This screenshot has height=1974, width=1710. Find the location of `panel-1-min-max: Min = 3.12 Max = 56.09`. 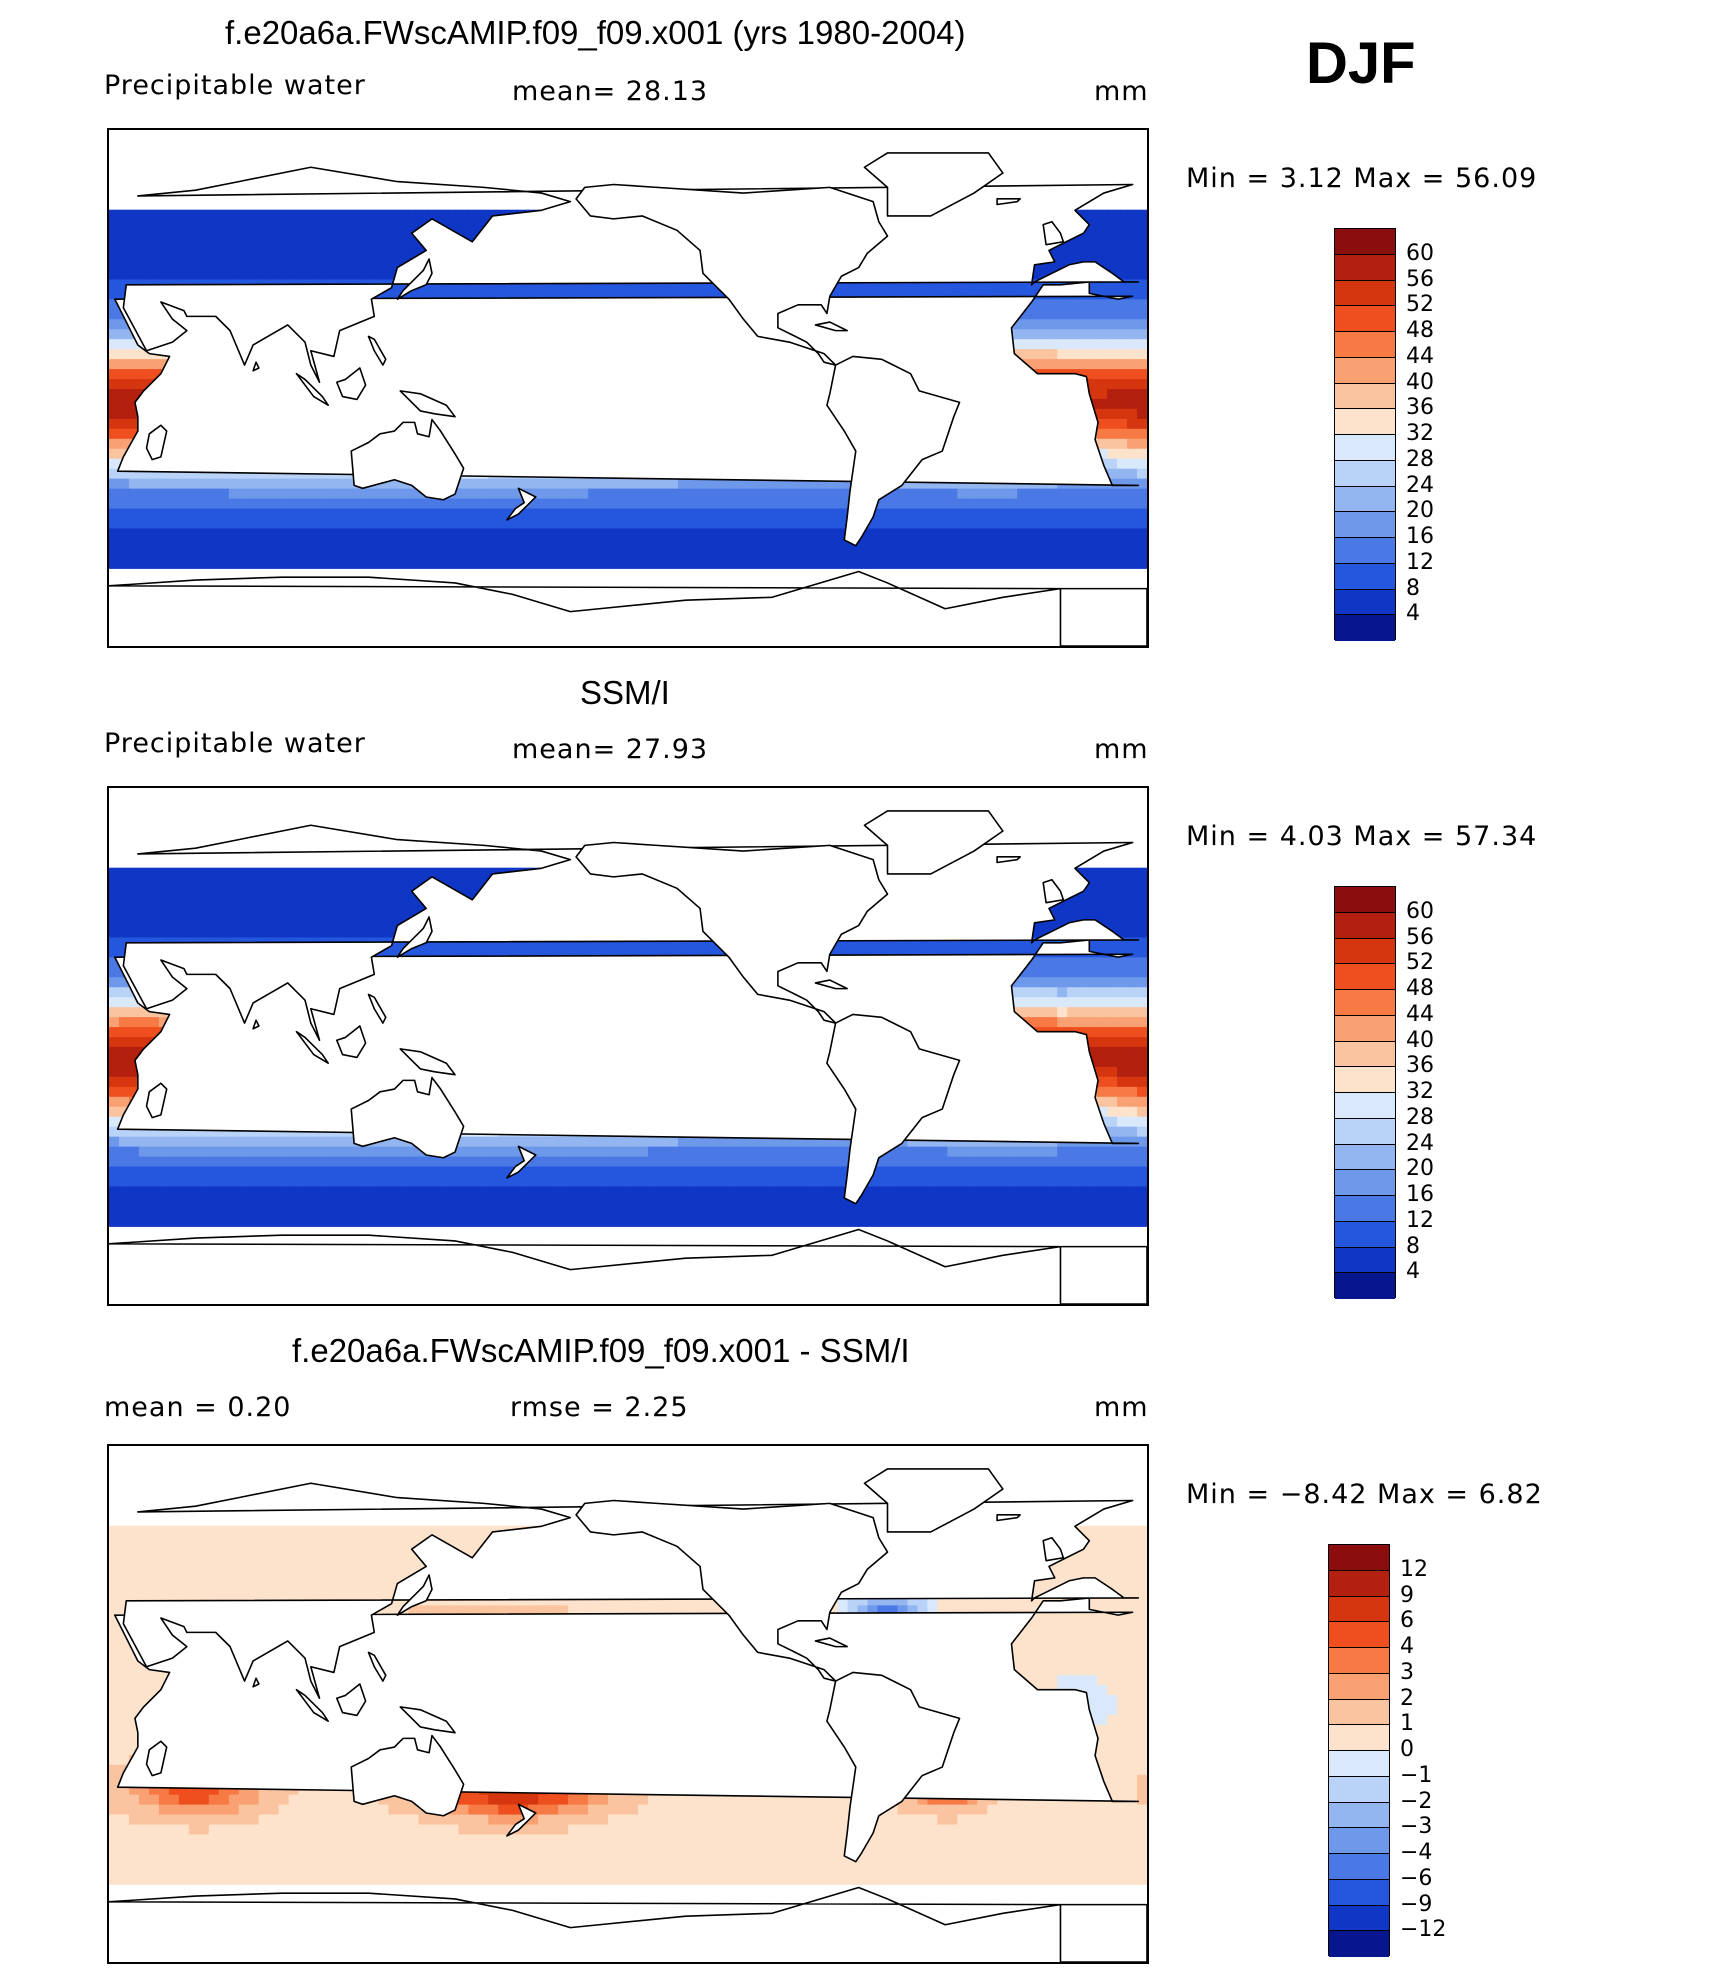

panel-1-min-max: Min = 3.12 Max = 56.09 is located at coordinates (1362, 178).